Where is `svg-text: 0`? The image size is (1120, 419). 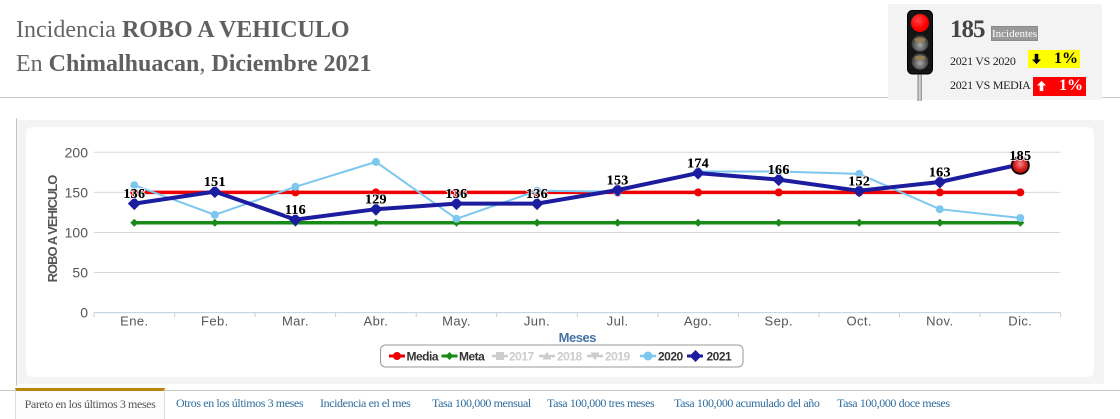
svg-text: 0 is located at coordinates (84, 313).